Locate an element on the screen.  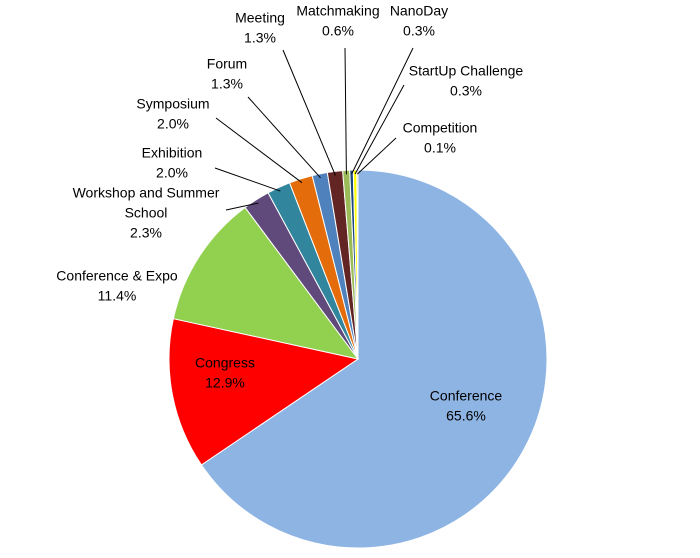
slice-label: Exhibition 2.0% is located at coordinates (172, 163).